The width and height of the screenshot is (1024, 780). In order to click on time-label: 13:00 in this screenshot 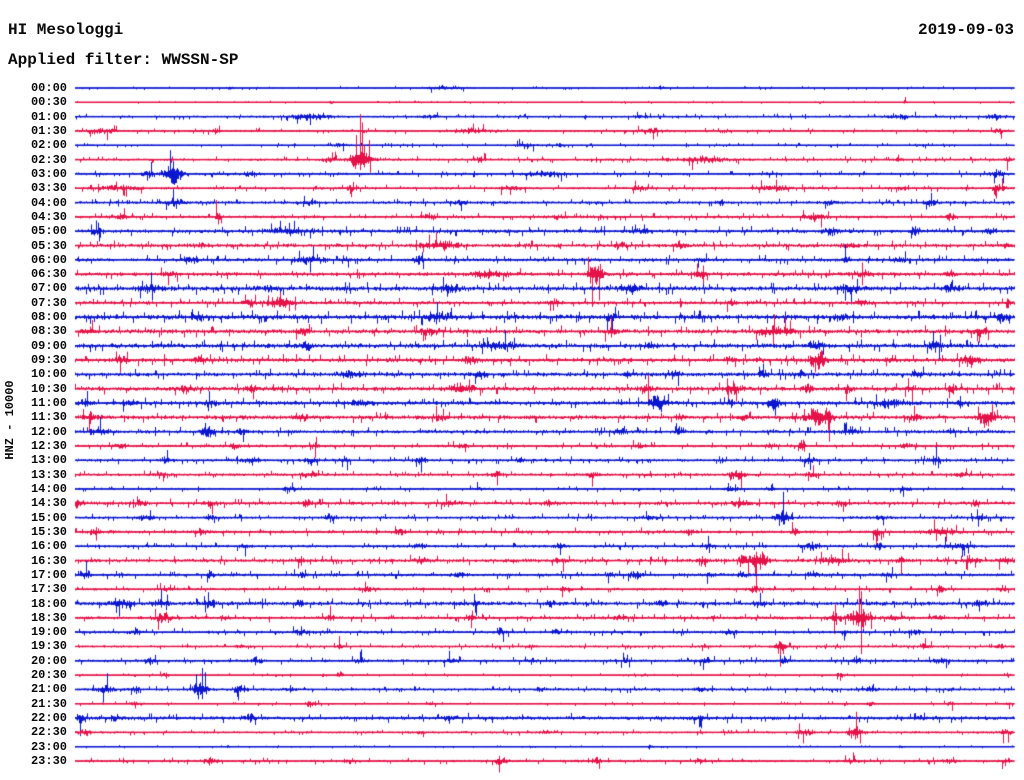, I will do `click(48, 460)`.